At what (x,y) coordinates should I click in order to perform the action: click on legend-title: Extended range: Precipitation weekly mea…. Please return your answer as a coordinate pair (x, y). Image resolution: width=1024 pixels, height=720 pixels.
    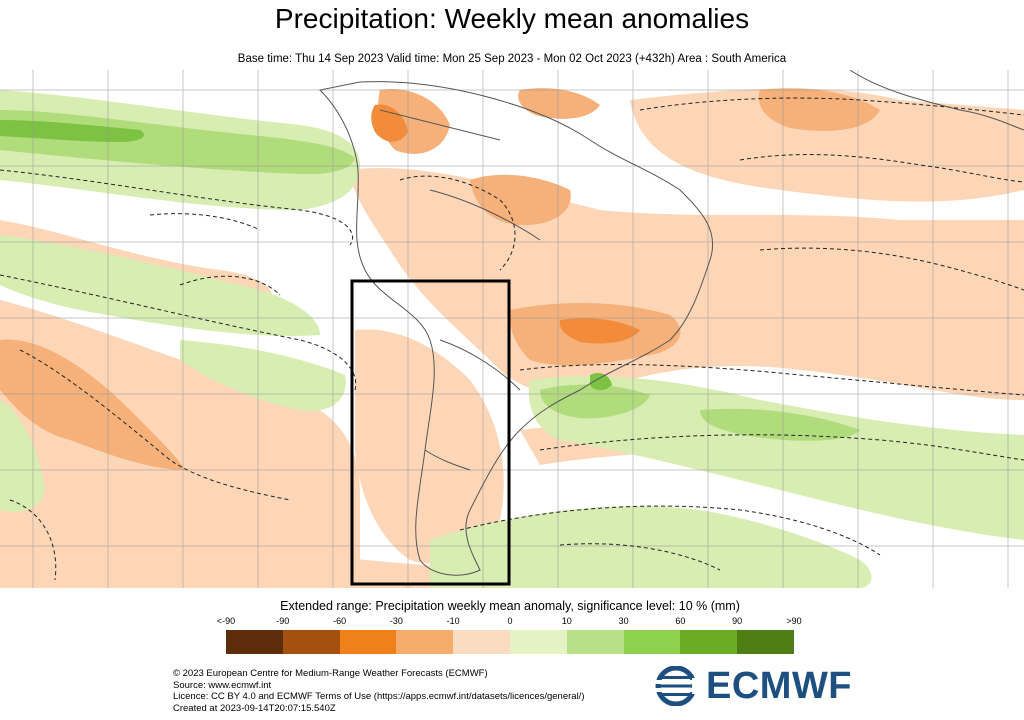
    Looking at the image, I should click on (510, 606).